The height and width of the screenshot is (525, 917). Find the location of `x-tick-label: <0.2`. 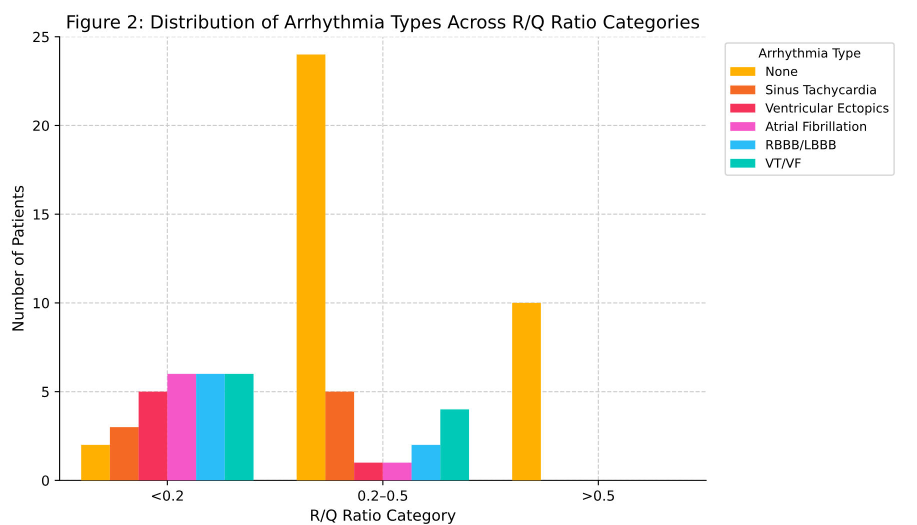

x-tick-label: <0.2 is located at coordinates (167, 495).